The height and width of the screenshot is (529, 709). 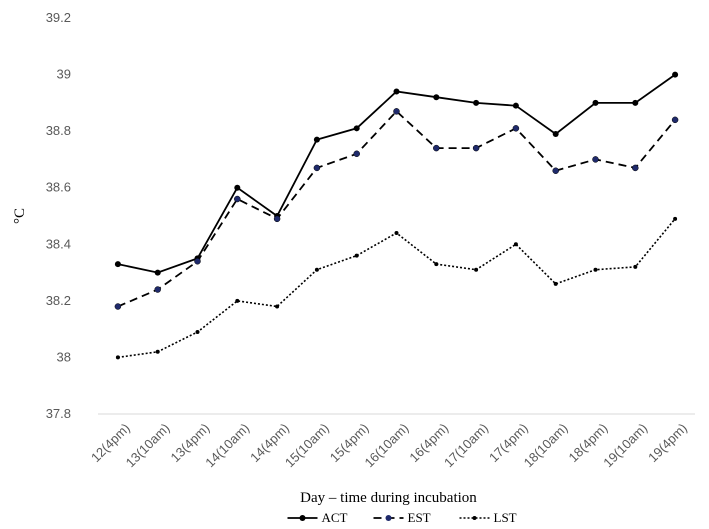 I want to click on legend-entry-lst: LST, so click(x=488, y=517).